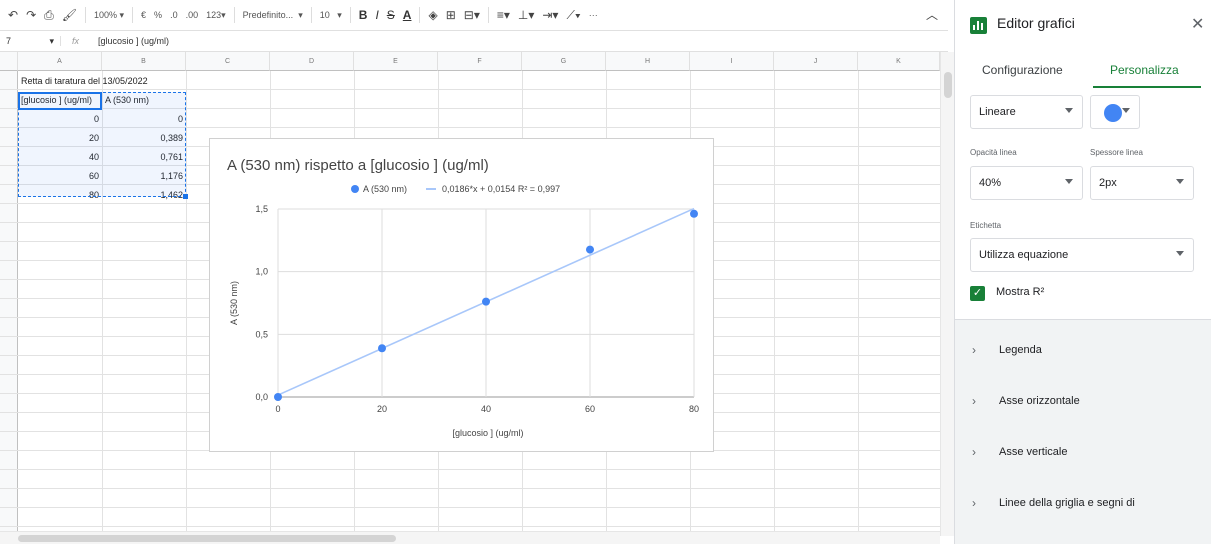 Image resolution: width=1211 pixels, height=544 pixels. What do you see at coordinates (932, 15) in the screenshot?
I see `chevron-up-icon: ︿` at bounding box center [932, 15].